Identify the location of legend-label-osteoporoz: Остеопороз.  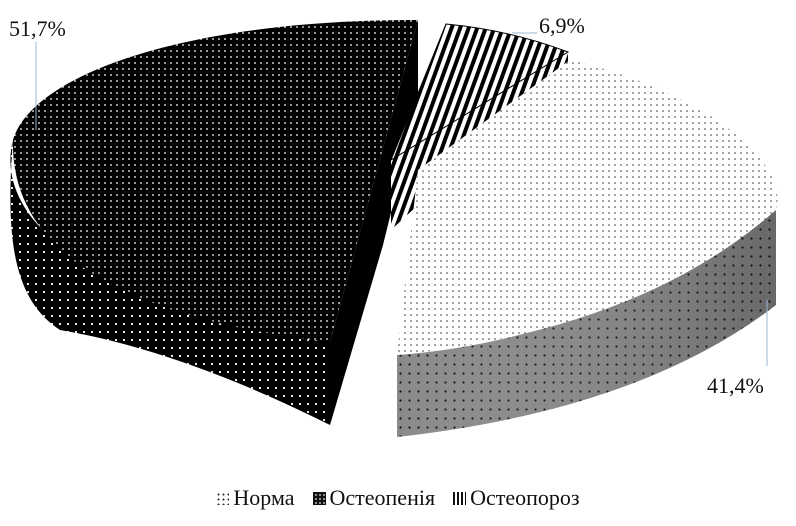
(525, 497).